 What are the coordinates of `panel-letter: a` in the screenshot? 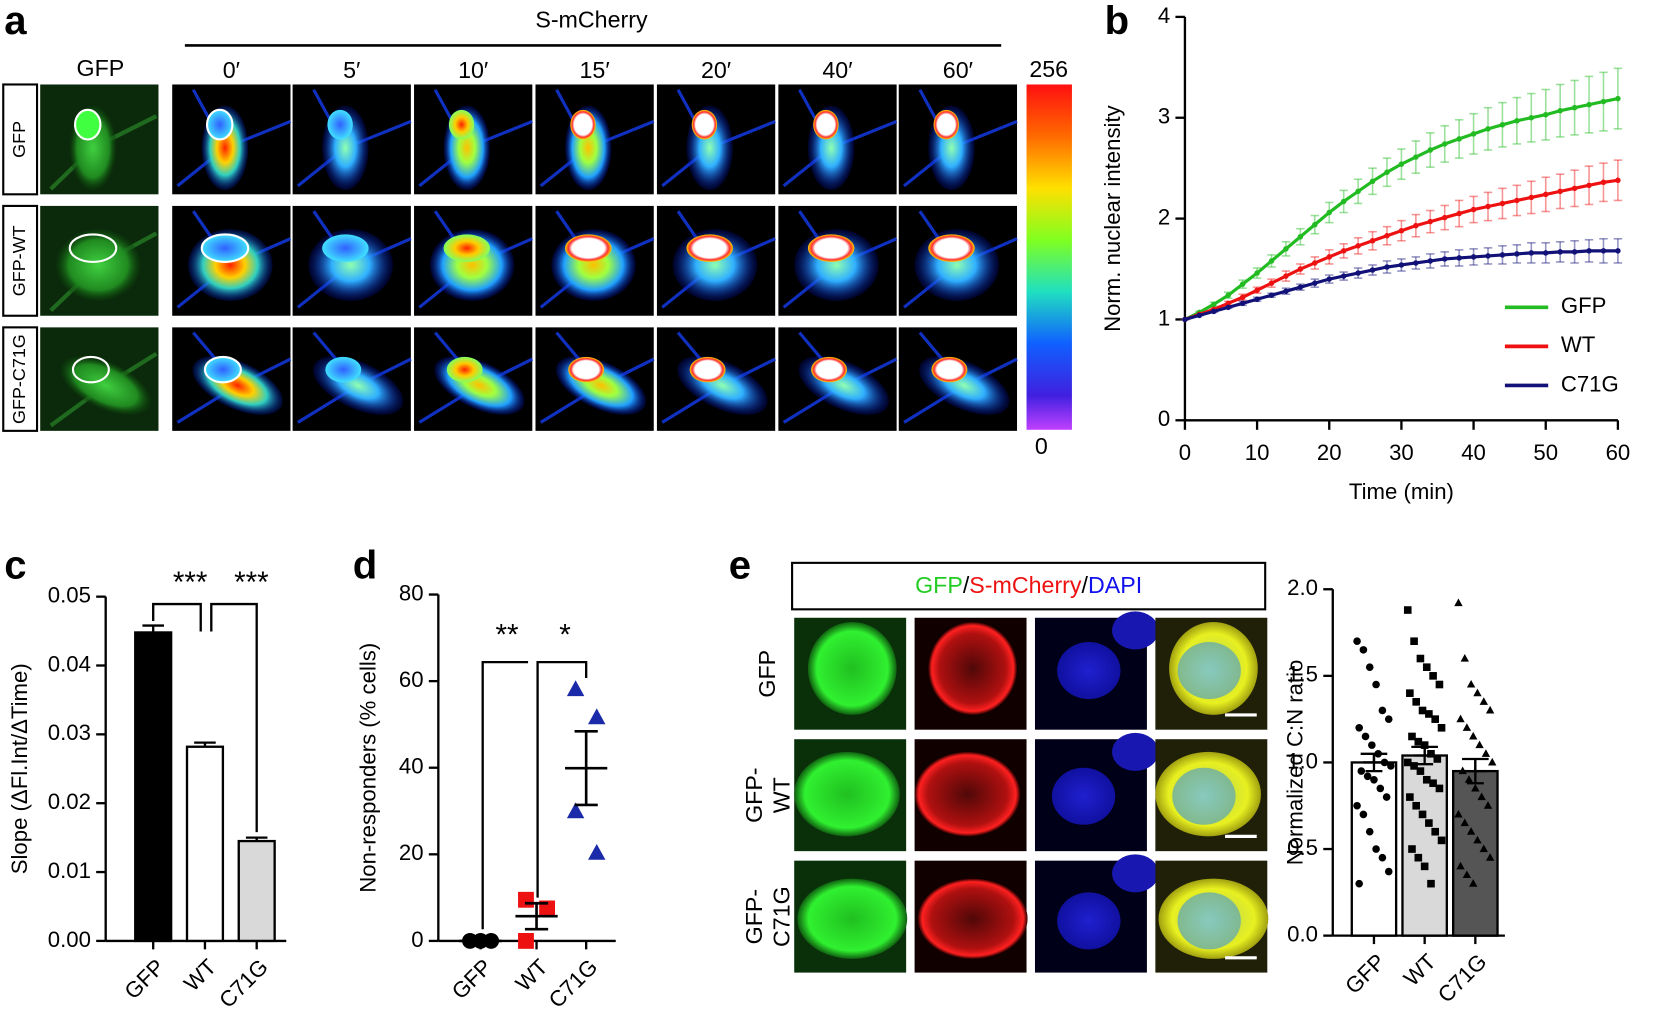 It's located at (15, 21).